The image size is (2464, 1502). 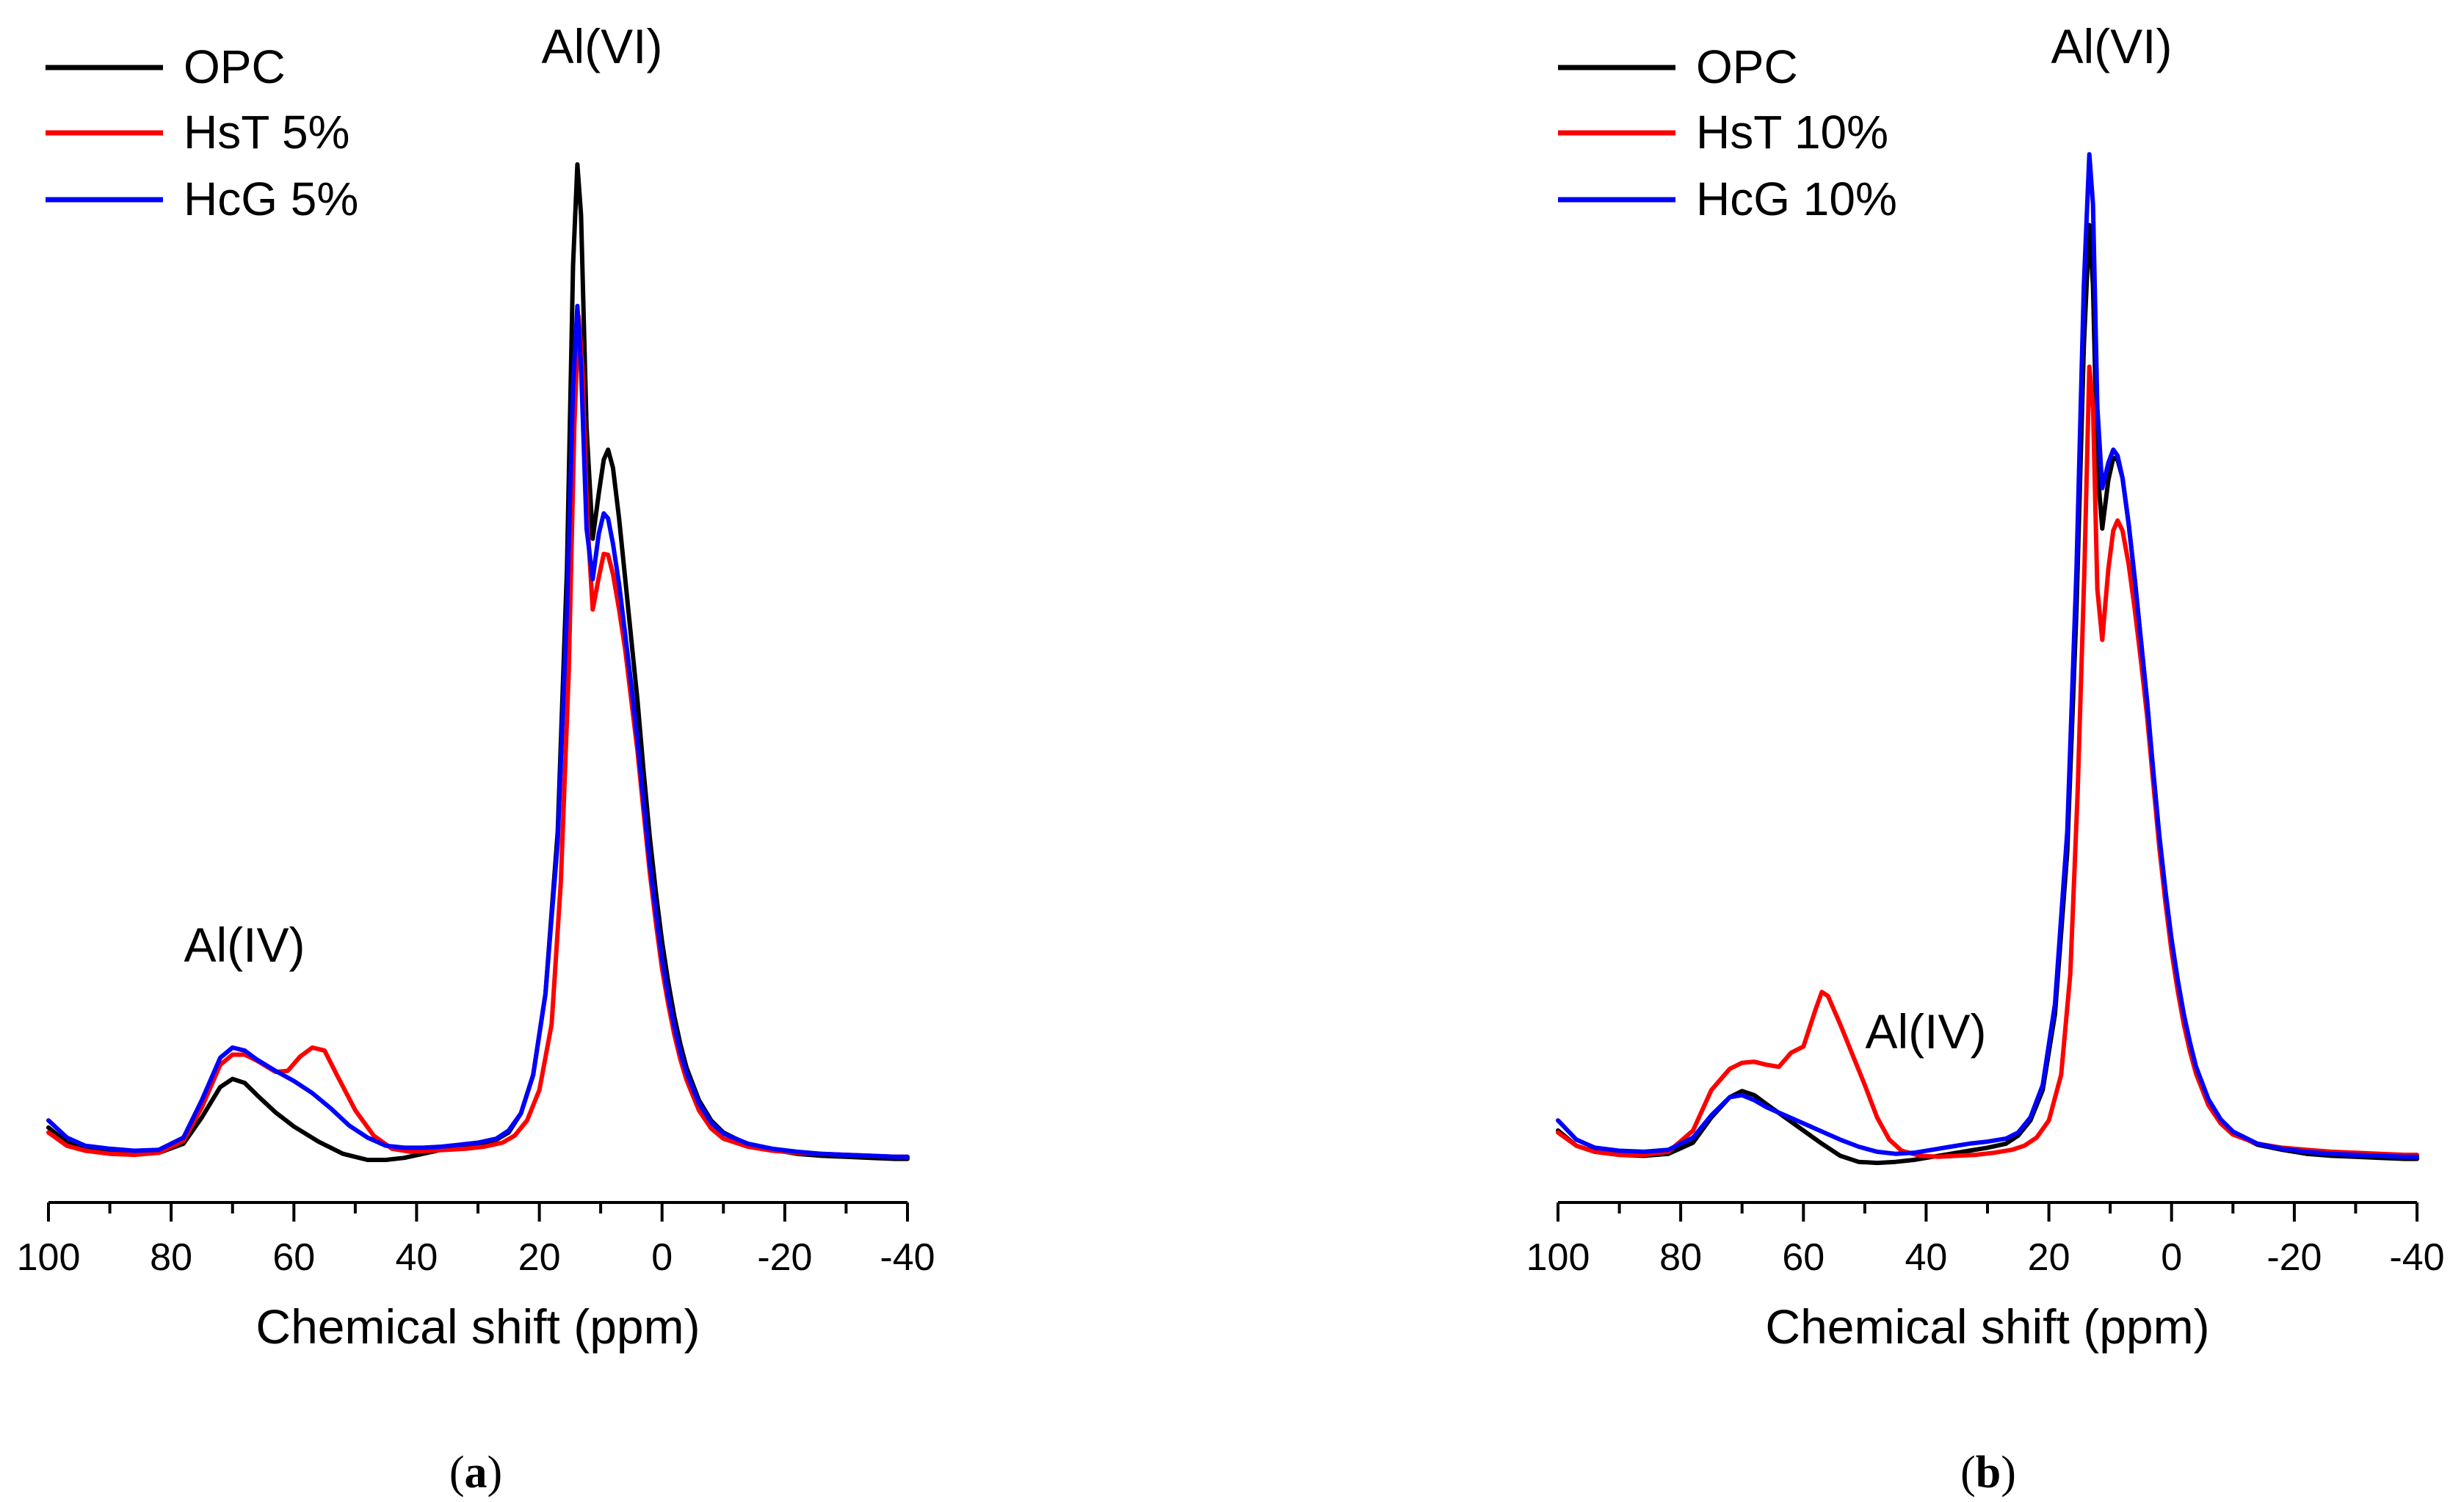 I want to click on panel-b-annotation-aliv: Al(IV), so click(x=1927, y=1031).